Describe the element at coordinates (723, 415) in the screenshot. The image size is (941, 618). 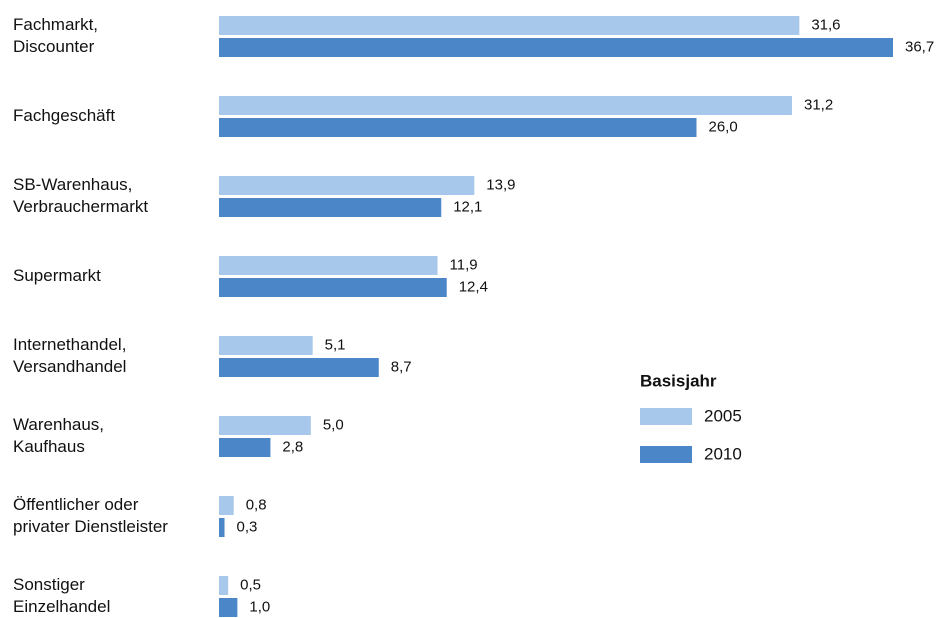
I see `legend-label: 2005` at that location.